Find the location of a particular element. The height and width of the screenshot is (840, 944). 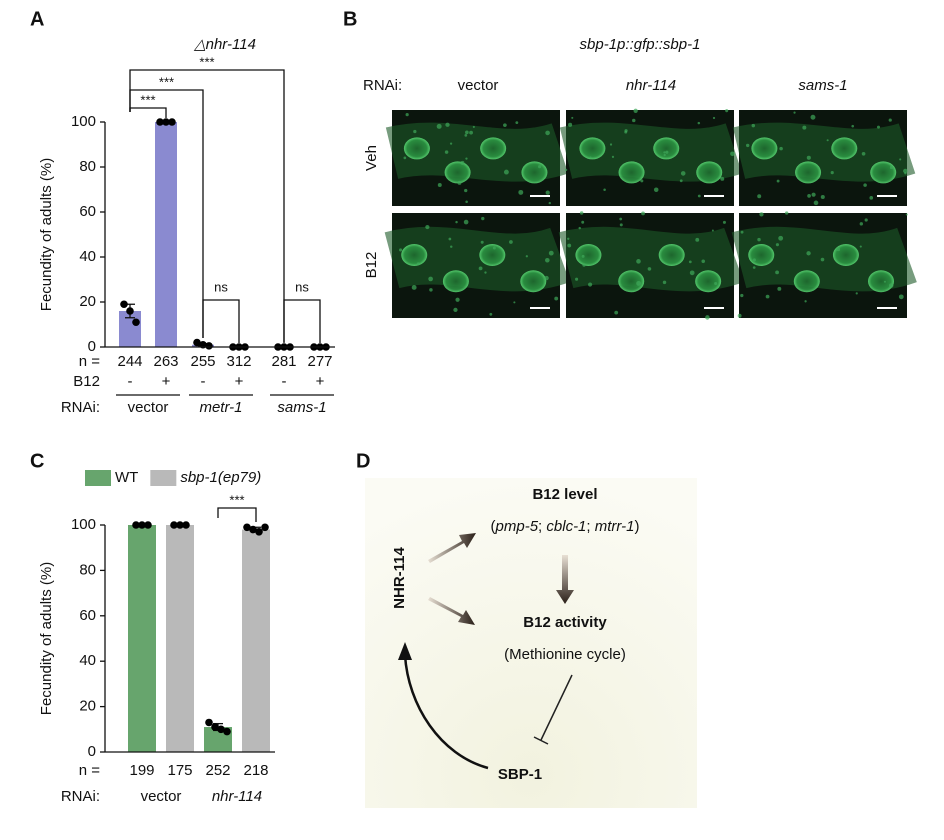

n-count: 218 is located at coordinates (255, 770).